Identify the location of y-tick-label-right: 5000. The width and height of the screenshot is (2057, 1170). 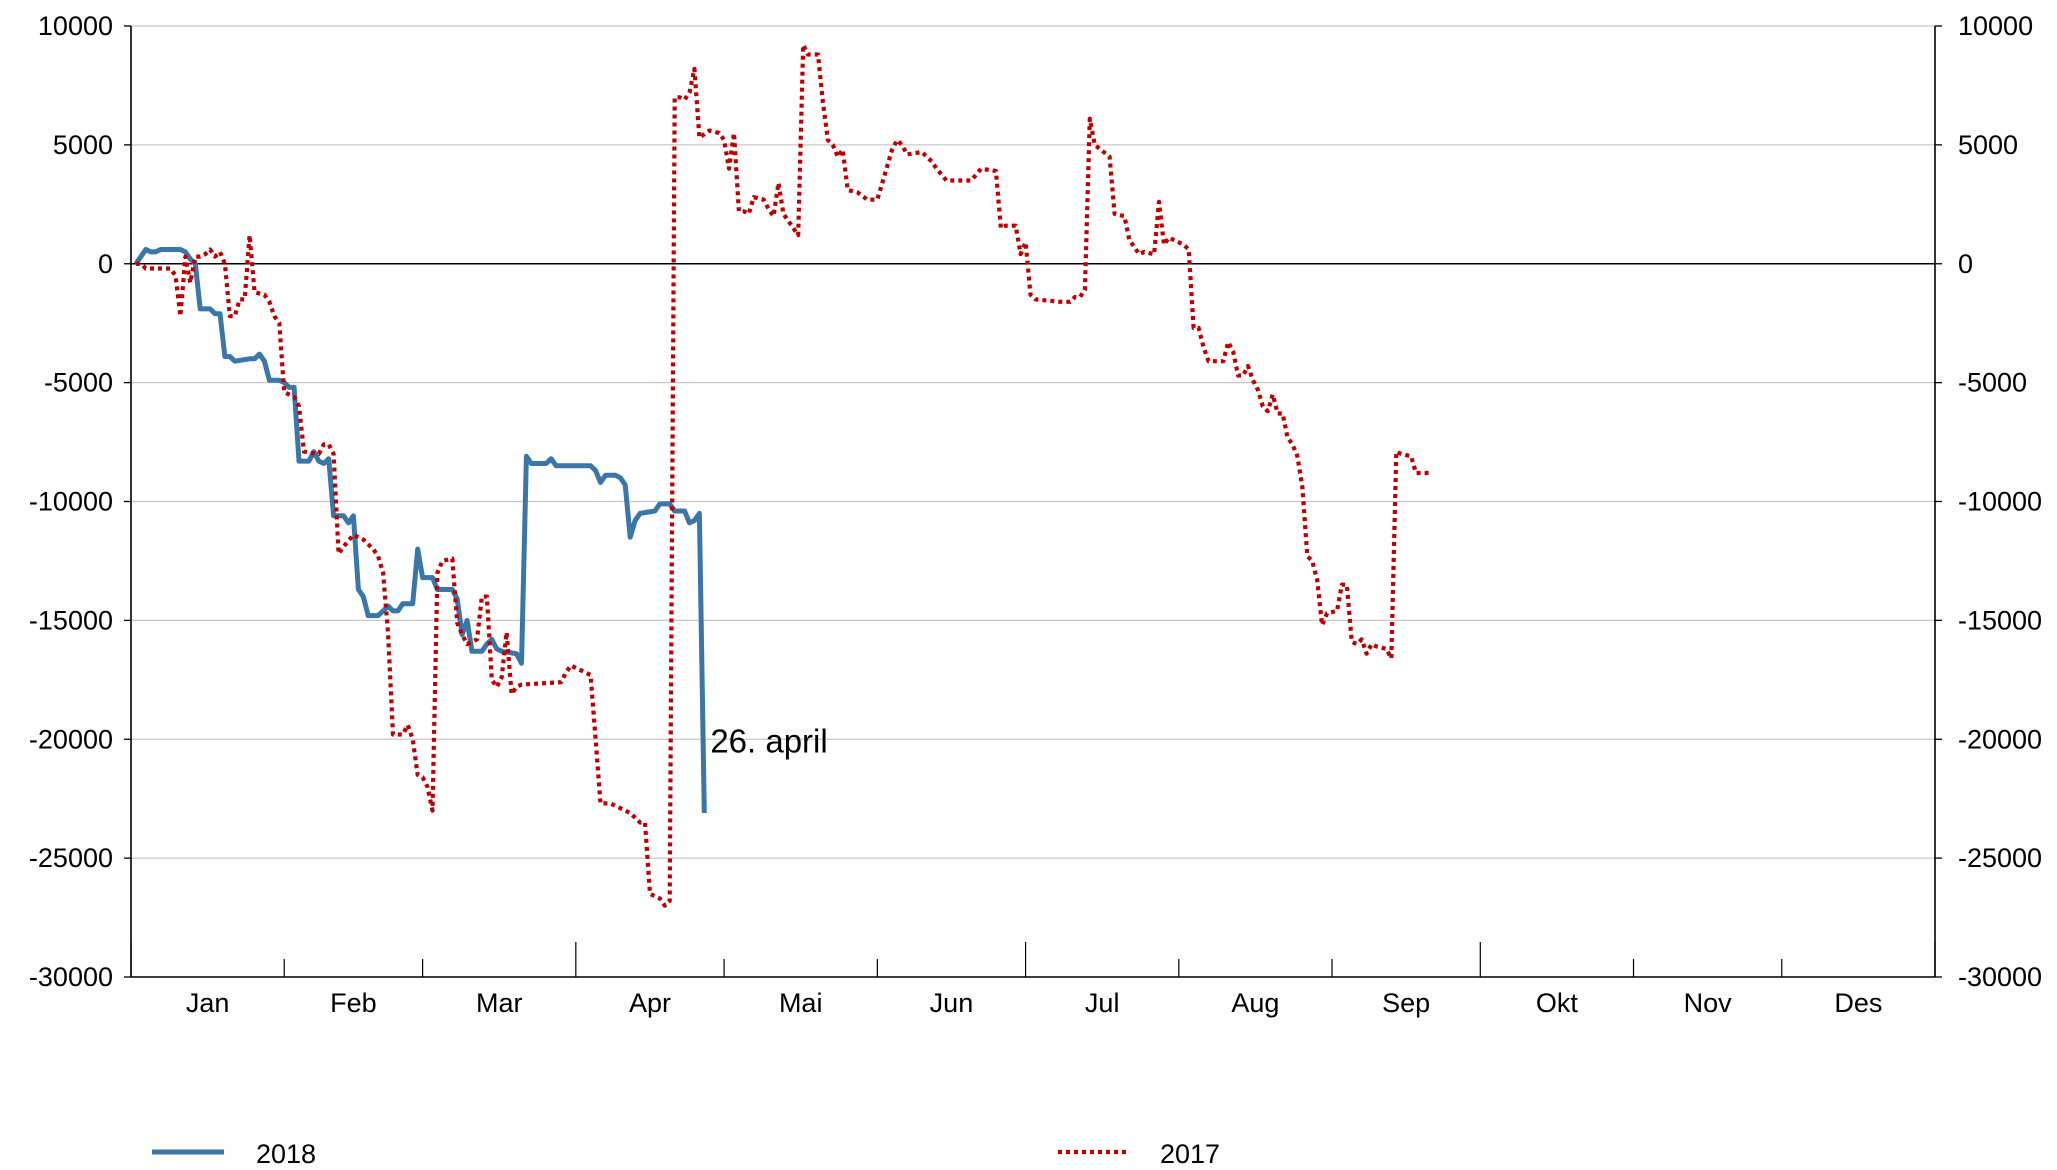
(1988, 145).